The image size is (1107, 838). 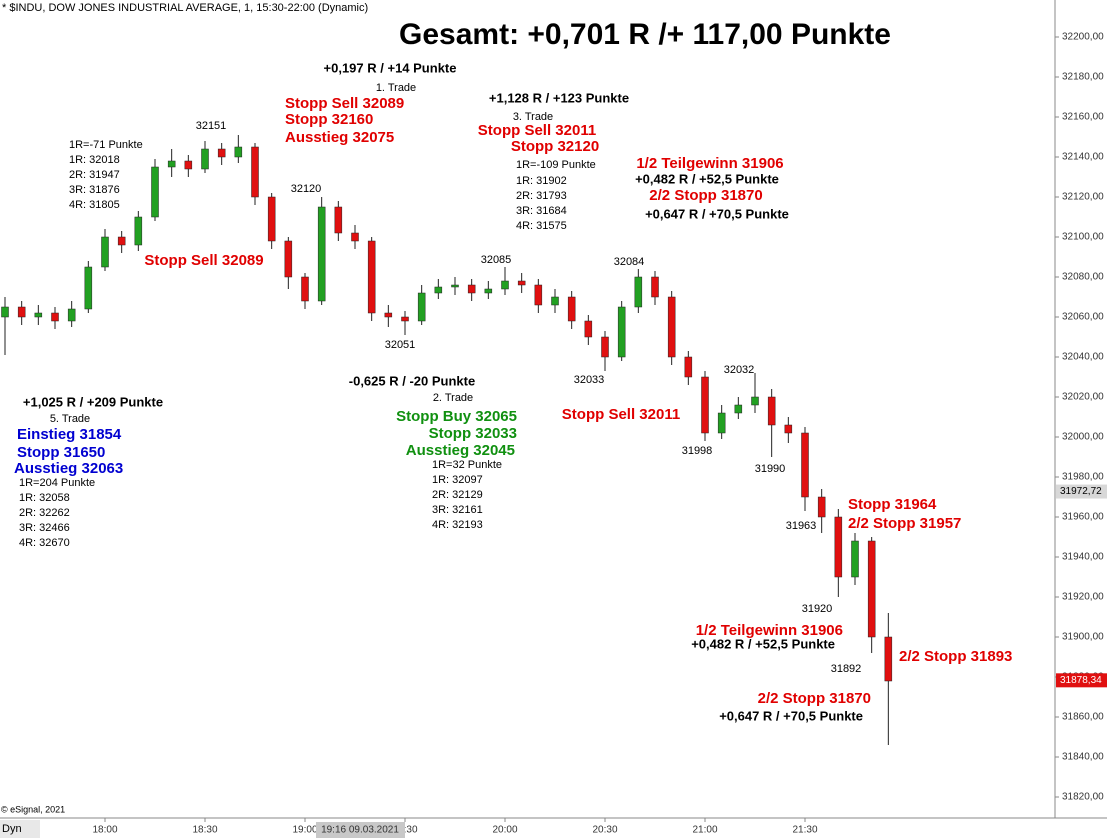 What do you see at coordinates (329, 119) in the screenshot?
I see `annotation: Stopp 32160` at bounding box center [329, 119].